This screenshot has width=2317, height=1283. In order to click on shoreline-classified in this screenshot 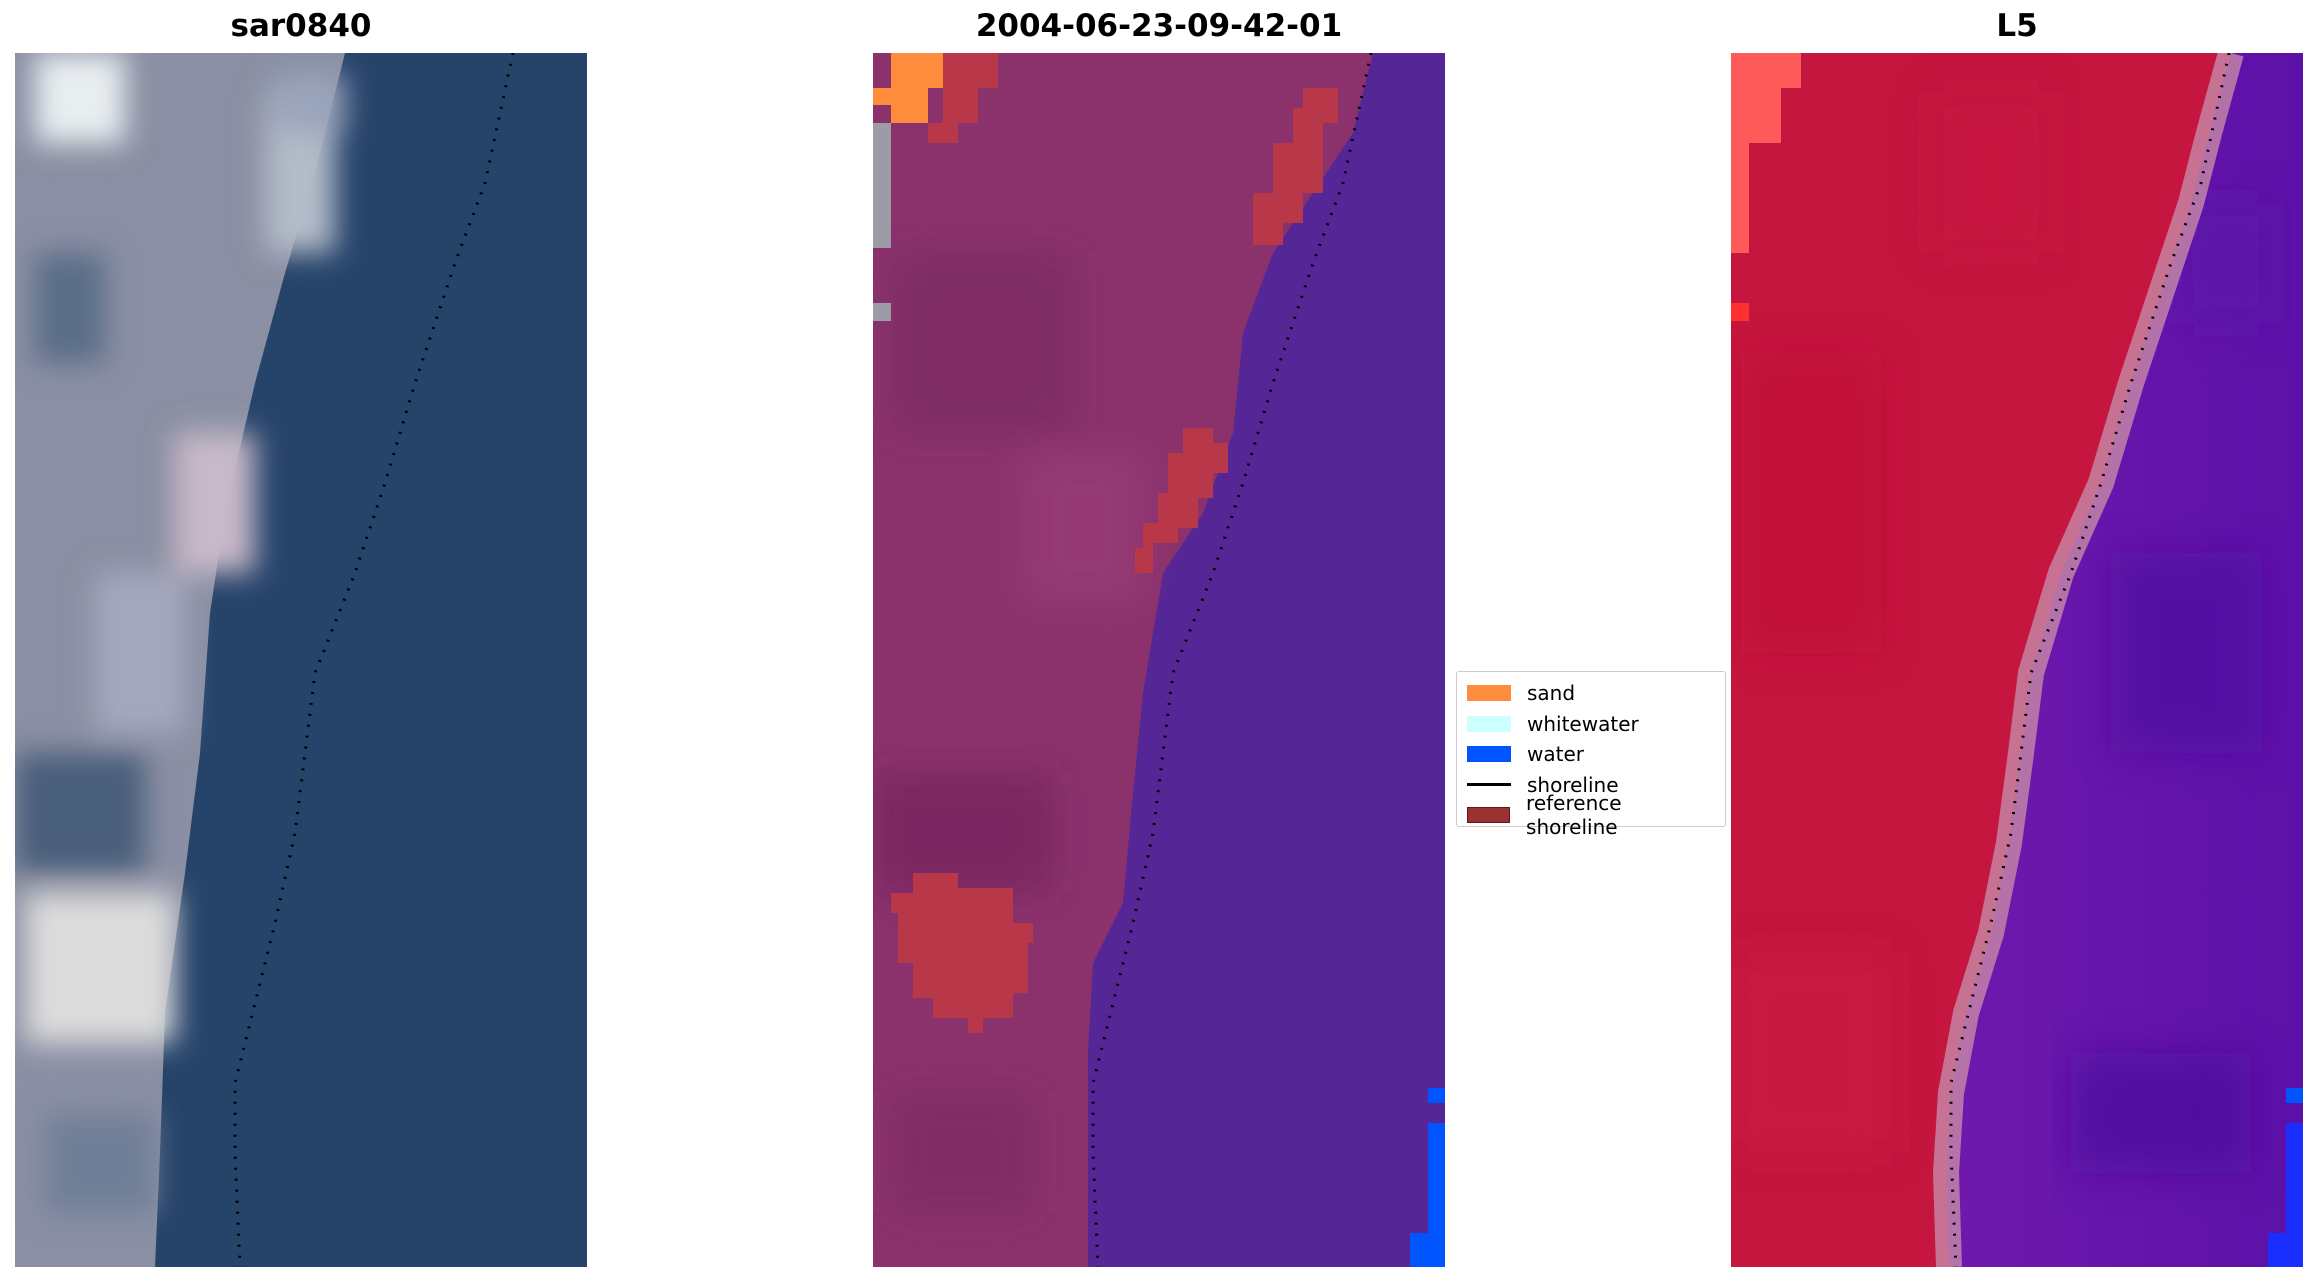, I will do `click(1232, 660)`.